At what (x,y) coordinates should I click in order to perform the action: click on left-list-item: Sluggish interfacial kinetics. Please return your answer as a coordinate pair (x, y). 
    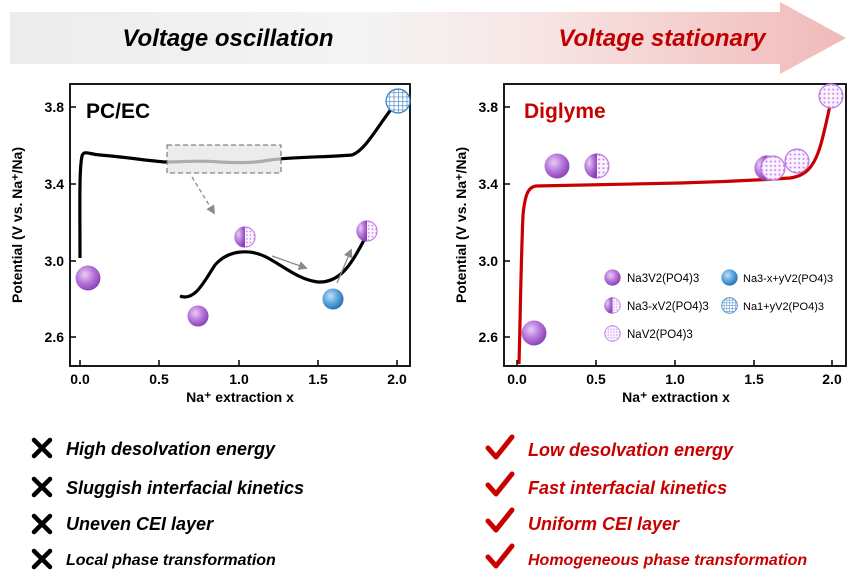
    Looking at the image, I should click on (185, 488).